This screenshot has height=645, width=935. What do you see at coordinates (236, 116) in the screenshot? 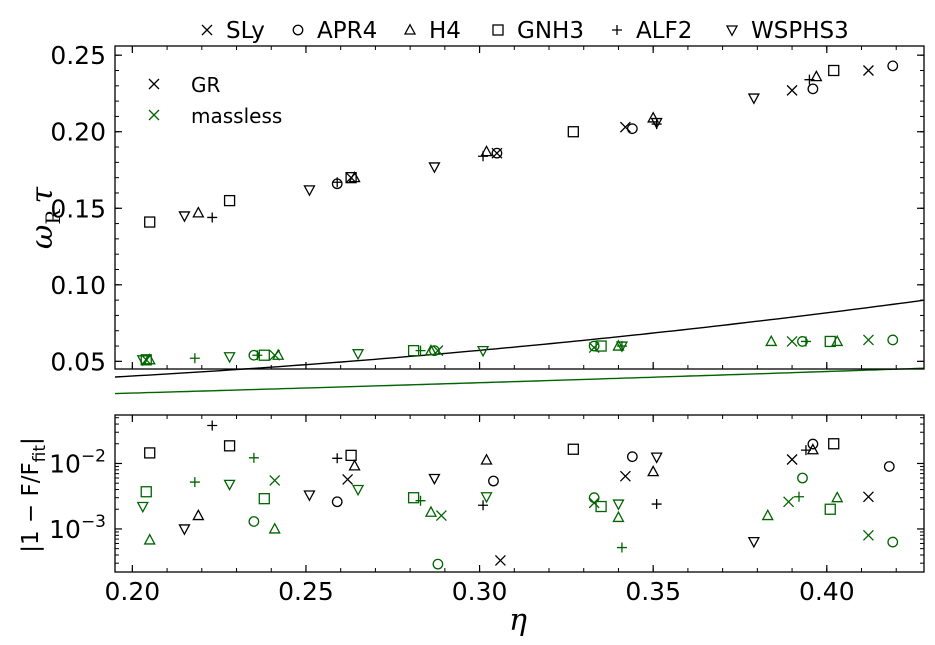
I see `inner-legend-label-massless: massless` at bounding box center [236, 116].